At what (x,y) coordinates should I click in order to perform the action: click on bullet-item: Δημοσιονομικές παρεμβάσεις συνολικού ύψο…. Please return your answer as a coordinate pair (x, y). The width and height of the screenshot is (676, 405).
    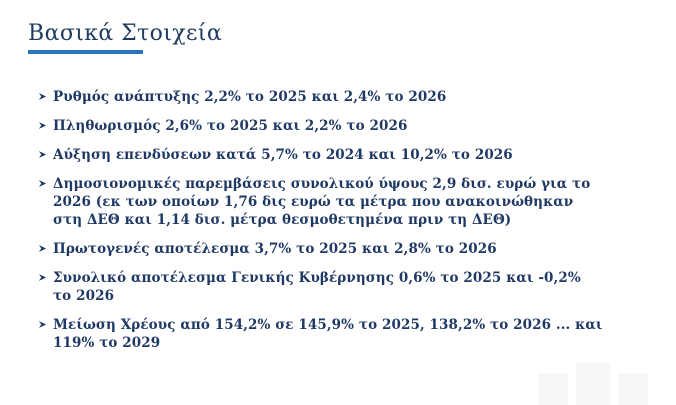
    Looking at the image, I should click on (320, 202).